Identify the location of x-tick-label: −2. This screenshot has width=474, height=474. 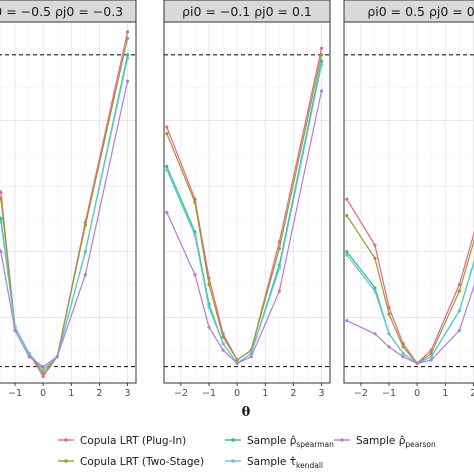
(181, 393).